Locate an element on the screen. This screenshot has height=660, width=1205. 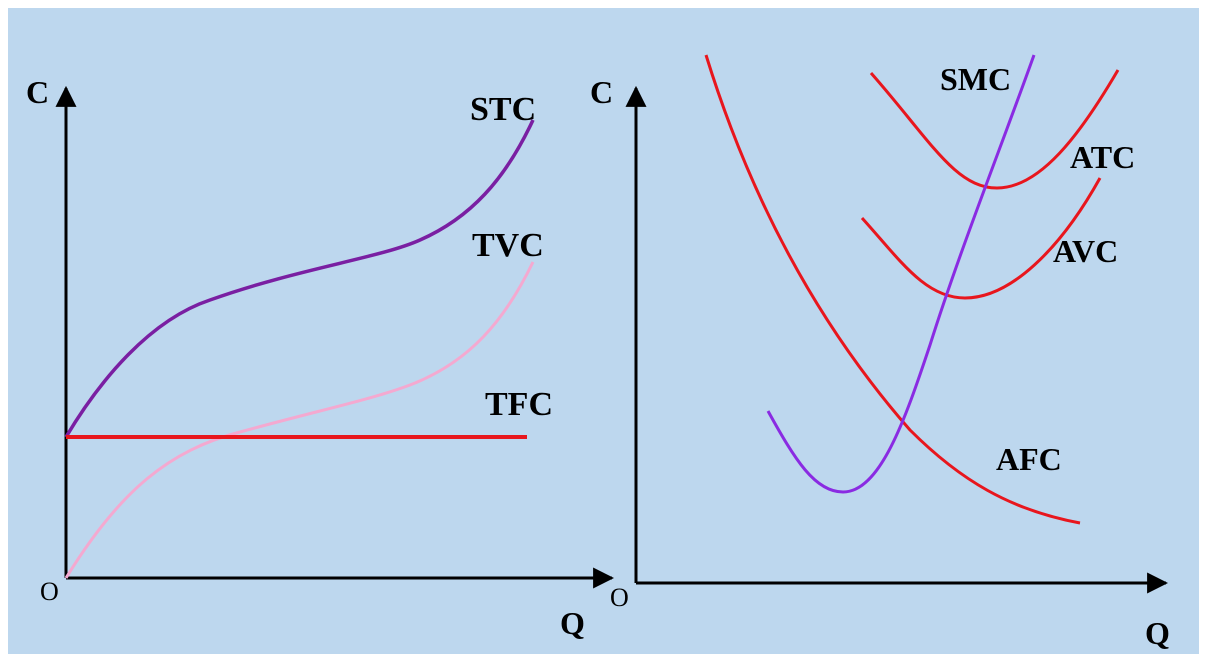
afc-label: AFC is located at coordinates (1029, 459).